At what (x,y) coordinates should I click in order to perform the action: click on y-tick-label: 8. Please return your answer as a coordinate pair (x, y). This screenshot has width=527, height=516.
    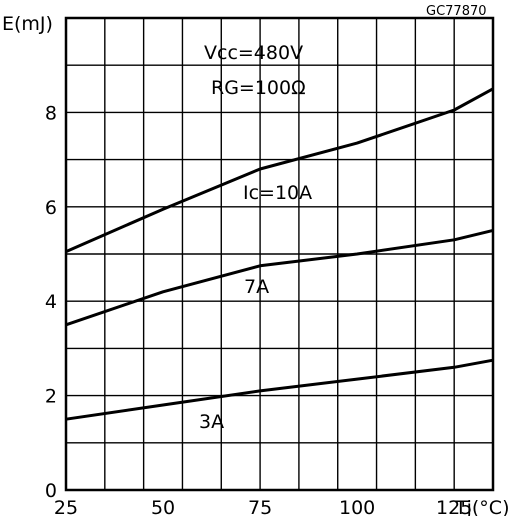
    Looking at the image, I should click on (51, 113).